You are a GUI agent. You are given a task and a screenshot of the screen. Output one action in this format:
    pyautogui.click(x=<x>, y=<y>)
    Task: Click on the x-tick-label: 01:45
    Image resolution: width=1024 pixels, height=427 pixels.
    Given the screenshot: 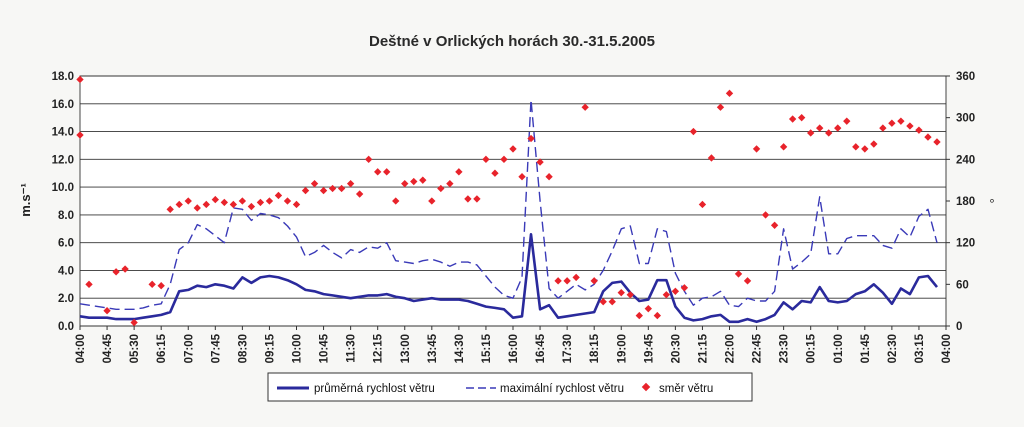 What is the action you would take?
    pyautogui.click(x=866, y=348)
    